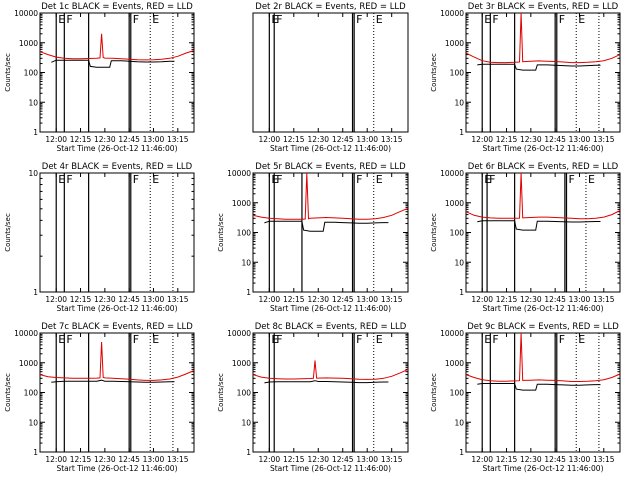 This screenshot has width=640, height=480. I want to click on panel-5-xtick-label: 12:30, so click(318, 299).